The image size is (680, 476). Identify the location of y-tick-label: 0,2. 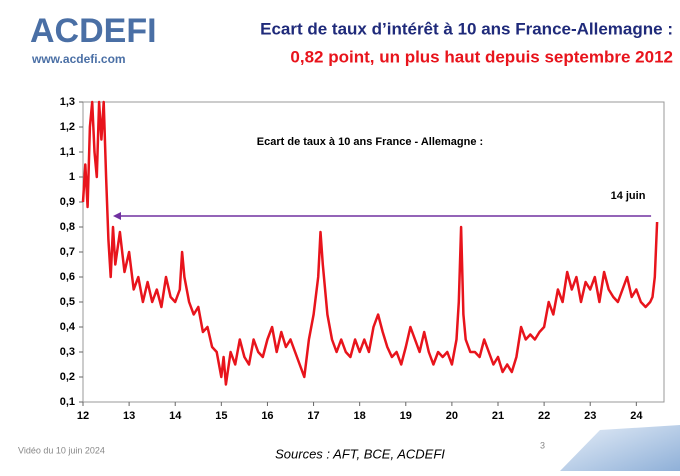
(67, 377).